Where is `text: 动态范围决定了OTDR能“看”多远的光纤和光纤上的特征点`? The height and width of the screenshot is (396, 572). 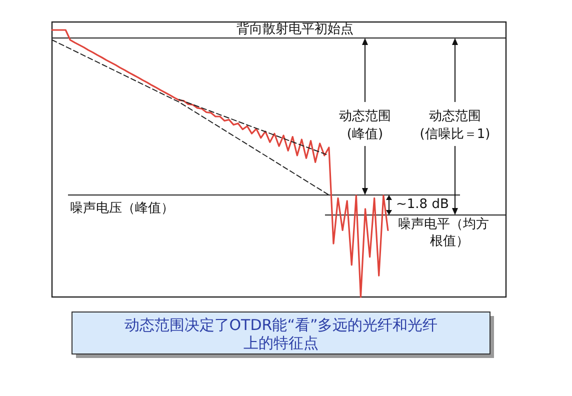 text: 动态范围决定了OTDR能“看”多远的光纤和光纤上的特征点 is located at coordinates (281, 334).